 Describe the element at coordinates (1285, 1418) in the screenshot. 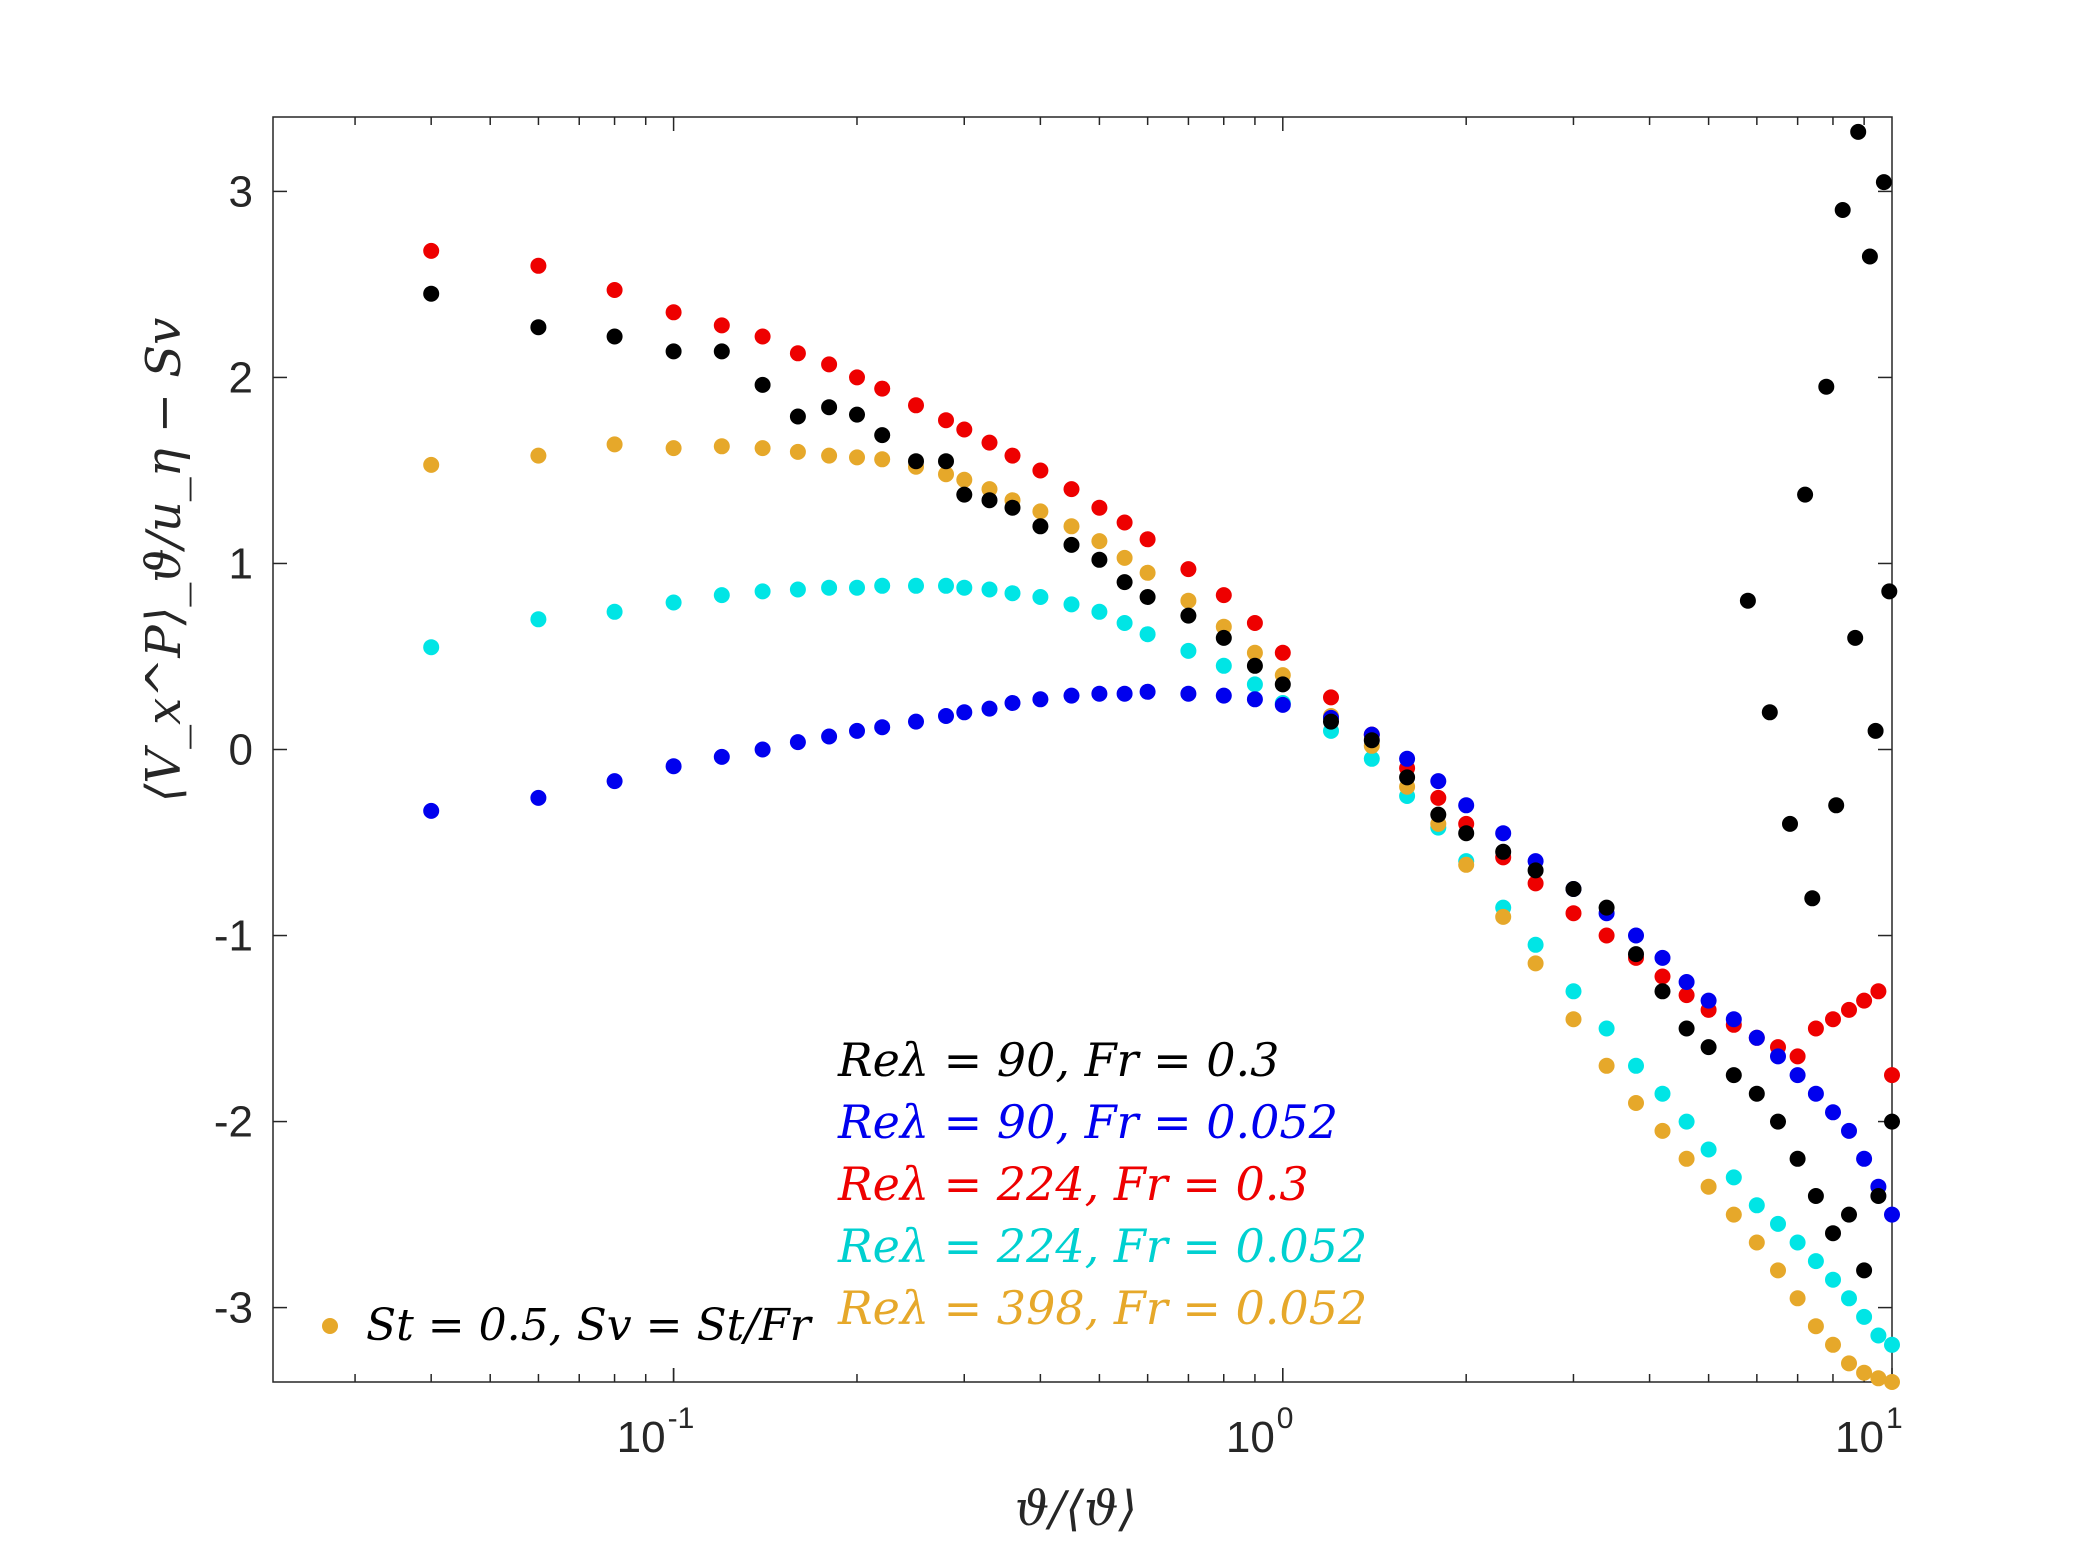

I see `x-tick-label-exponent: 0` at that location.